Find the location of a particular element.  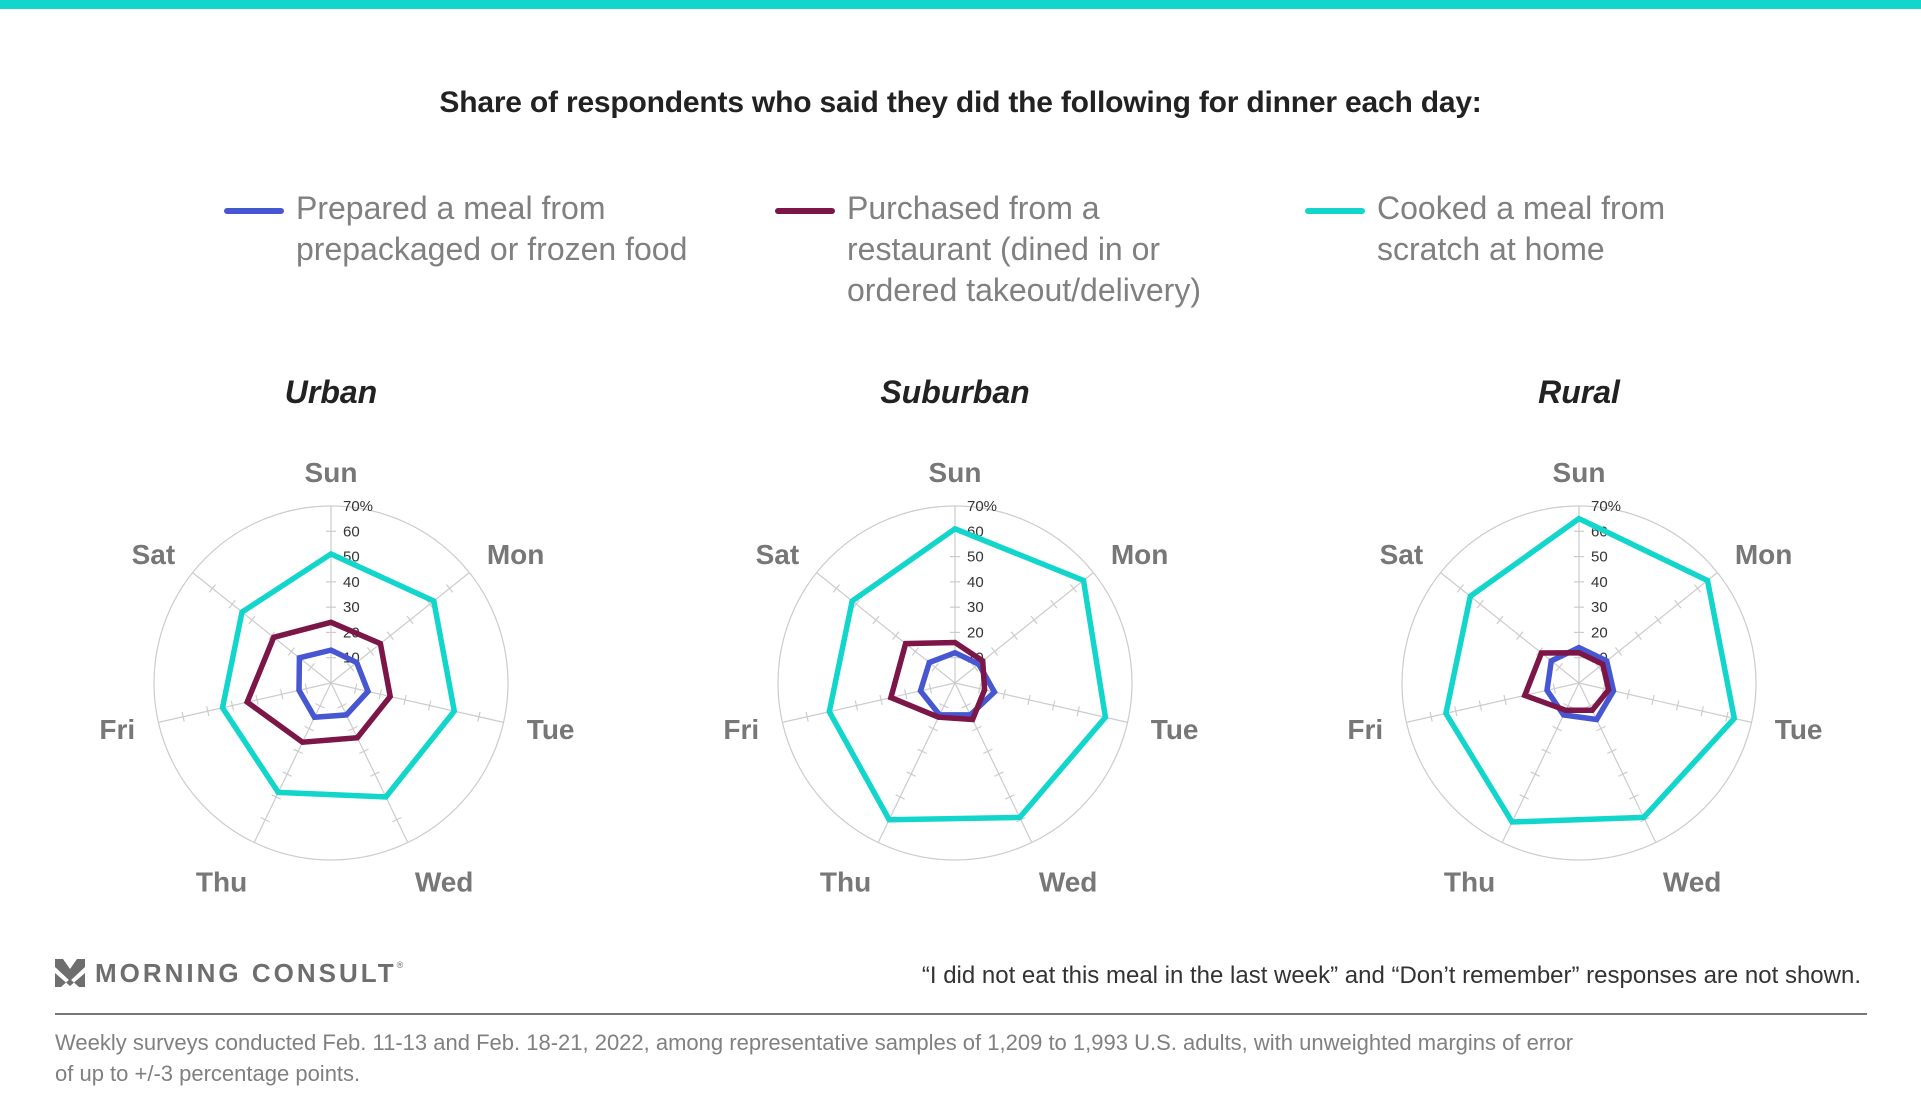

radial-tick-label: 50 is located at coordinates (975, 557).